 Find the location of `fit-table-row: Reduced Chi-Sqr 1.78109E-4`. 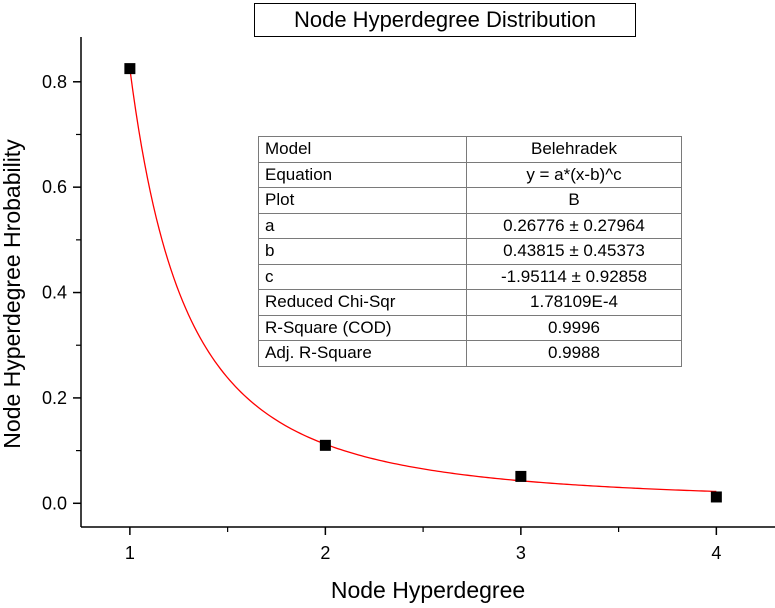

fit-table-row: Reduced Chi-Sqr 1.78109E-4 is located at coordinates (470, 302).